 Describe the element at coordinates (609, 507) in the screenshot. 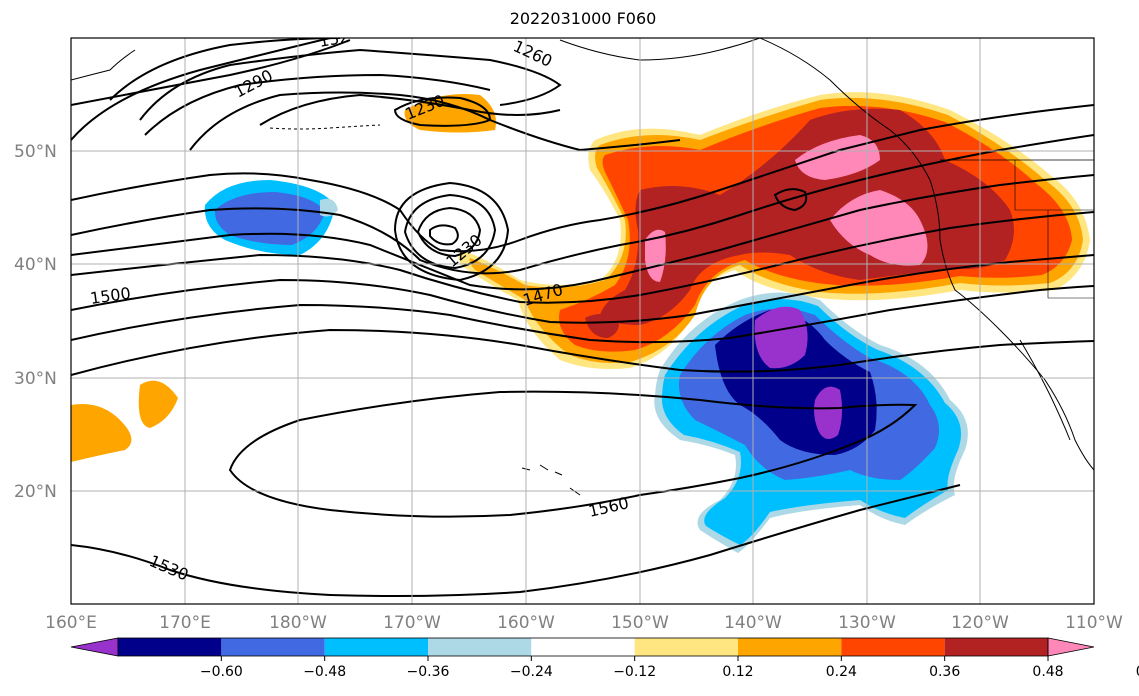

I see `contour-label-1560: 1560` at that location.